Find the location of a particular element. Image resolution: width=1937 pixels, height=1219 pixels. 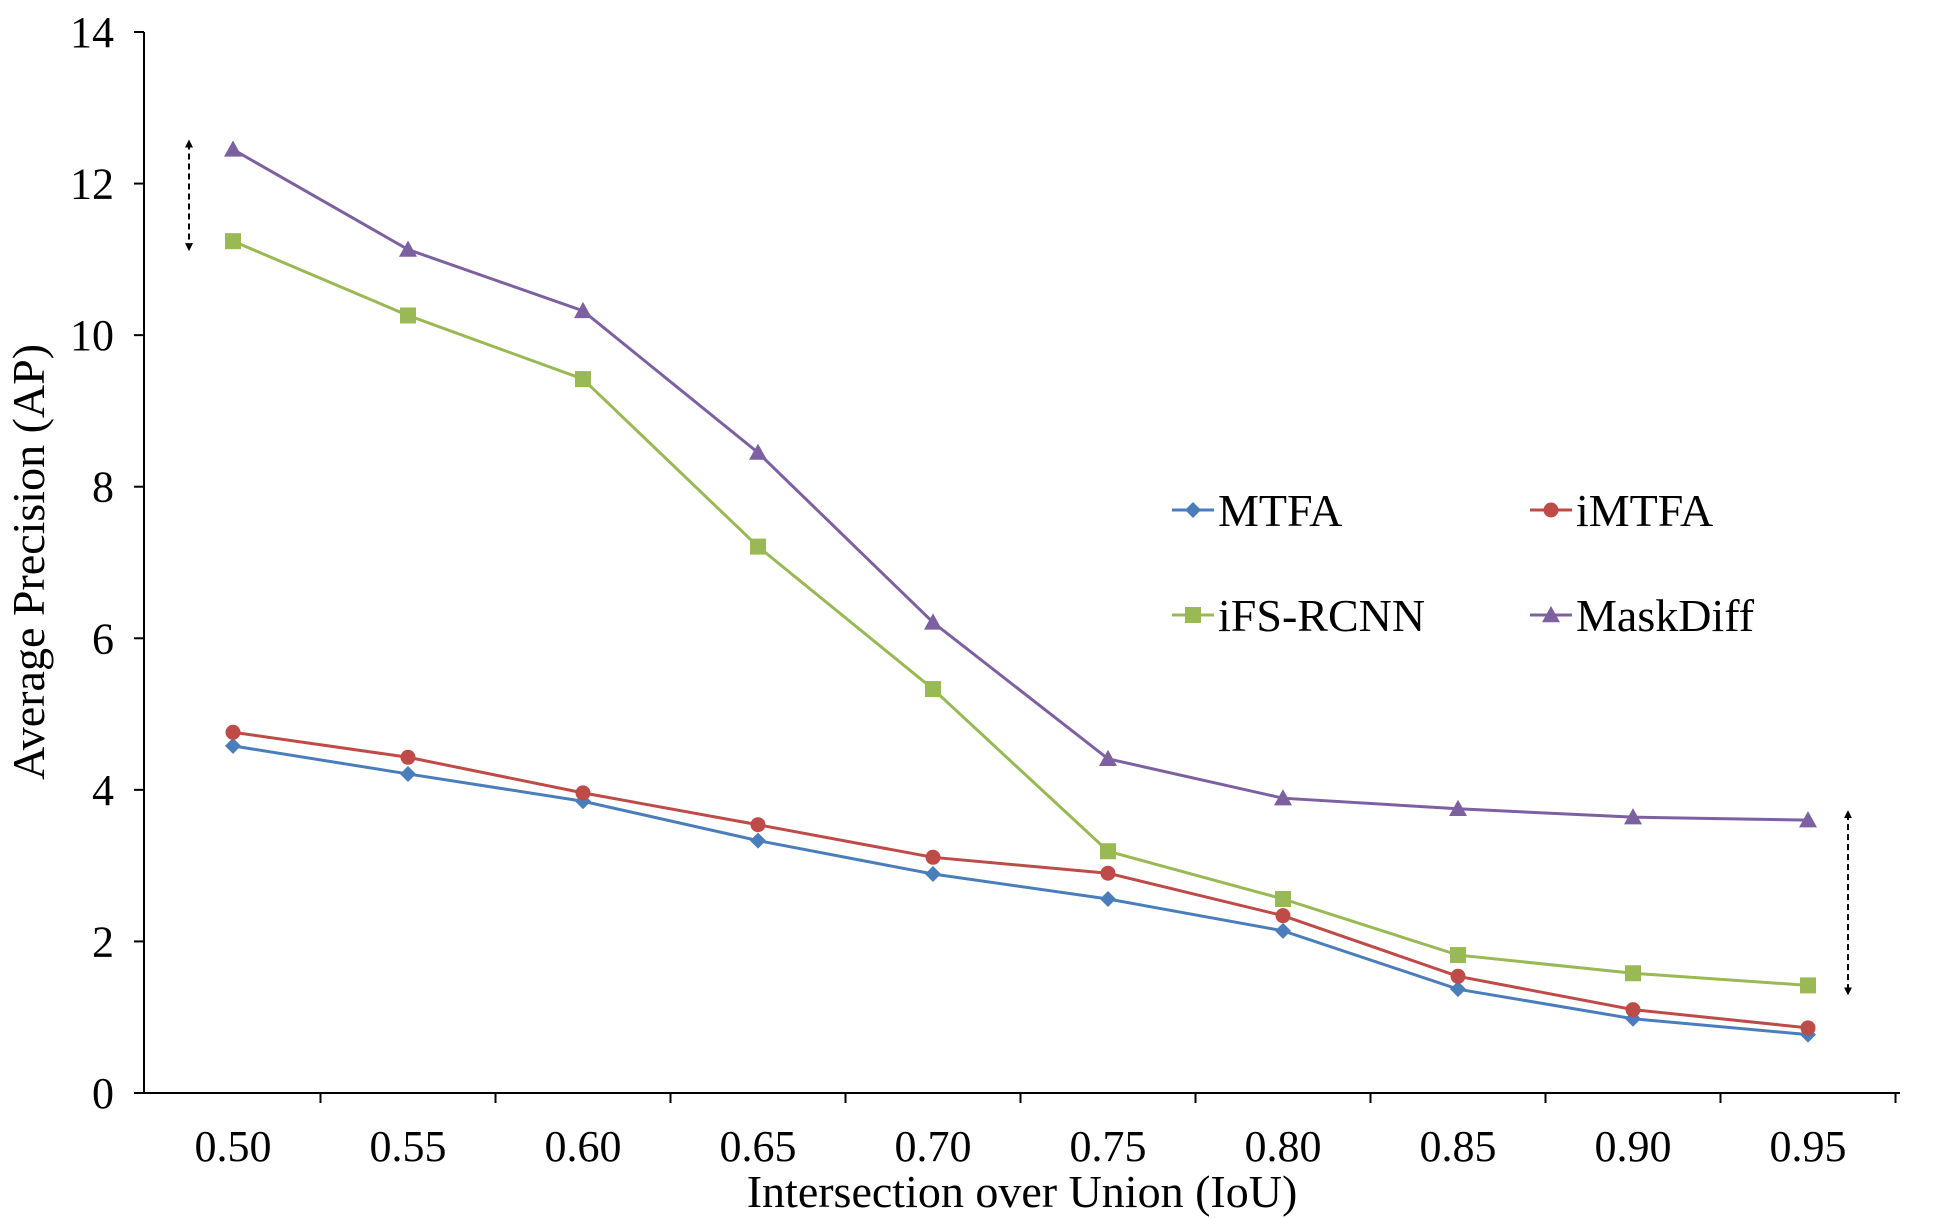

legend-label: iFS-RCNN is located at coordinates (1321, 615).